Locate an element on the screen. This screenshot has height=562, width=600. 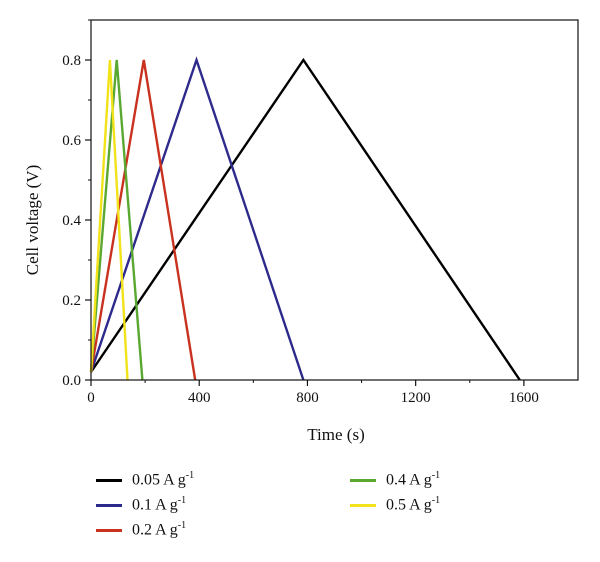
y-tick-label: 0.4 is located at coordinates (71, 221).